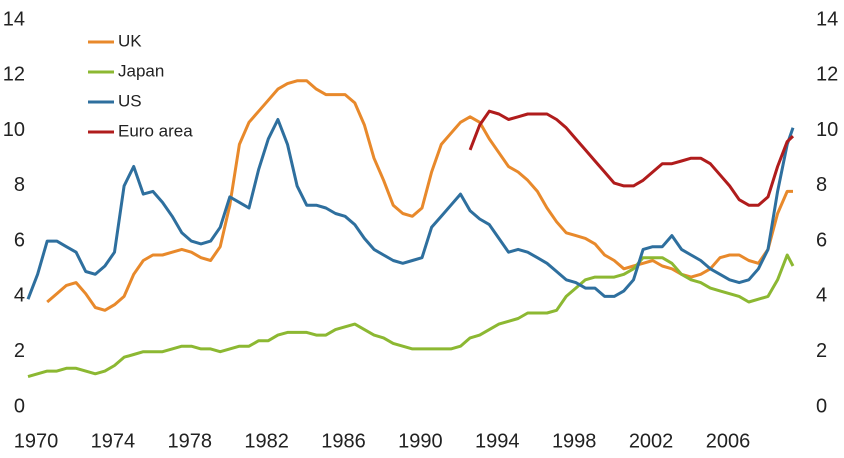  What do you see at coordinates (420, 441) in the screenshot?
I see `x-tick-label: 1990` at bounding box center [420, 441].